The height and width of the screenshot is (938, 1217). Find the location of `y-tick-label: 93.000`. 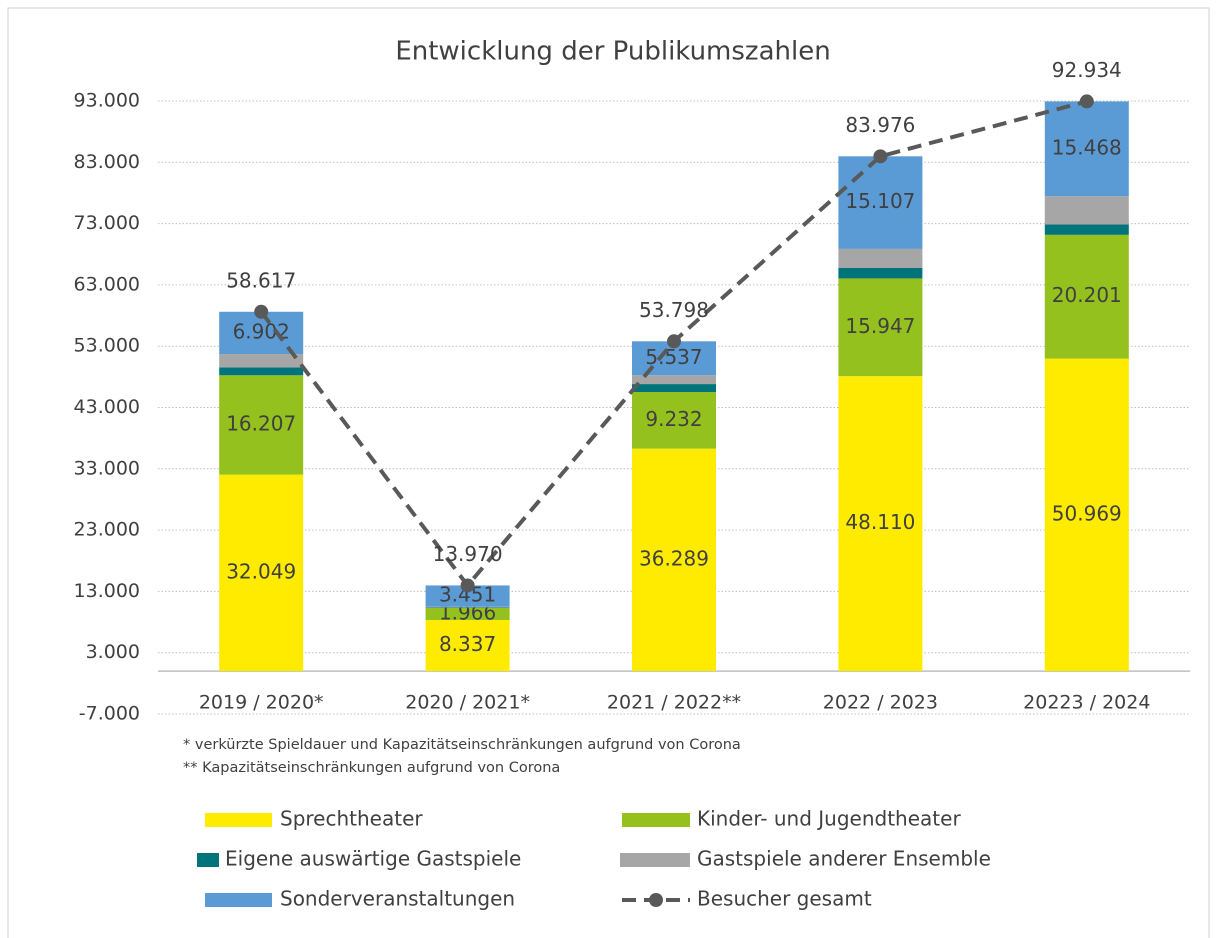

y-tick-label: 93.000 is located at coordinates (107, 101).